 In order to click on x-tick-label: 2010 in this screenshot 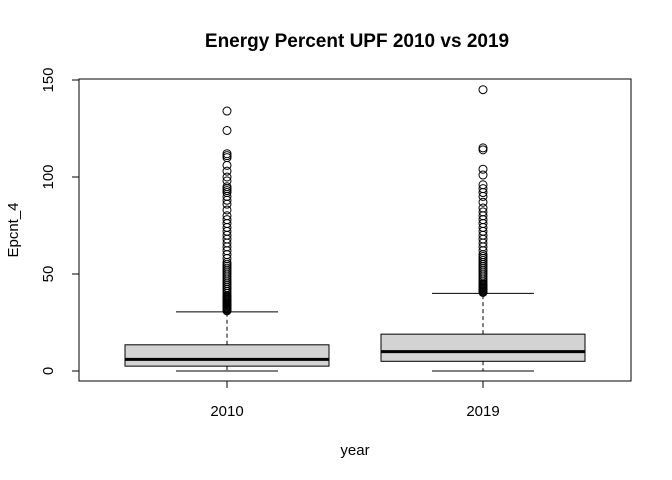, I will do `click(226, 411)`.